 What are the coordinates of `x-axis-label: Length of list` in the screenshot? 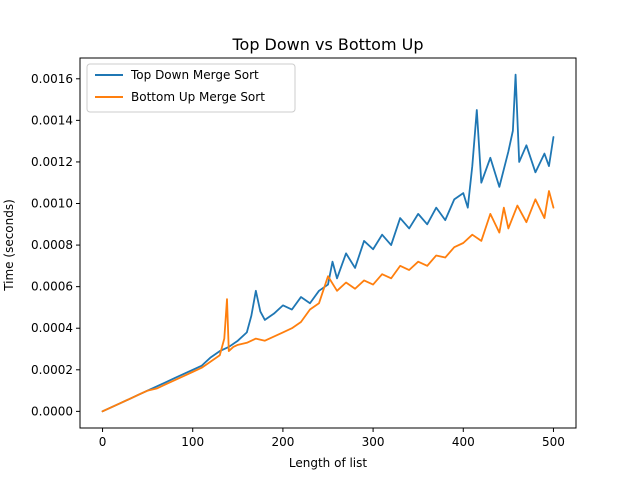 It's located at (328, 463).